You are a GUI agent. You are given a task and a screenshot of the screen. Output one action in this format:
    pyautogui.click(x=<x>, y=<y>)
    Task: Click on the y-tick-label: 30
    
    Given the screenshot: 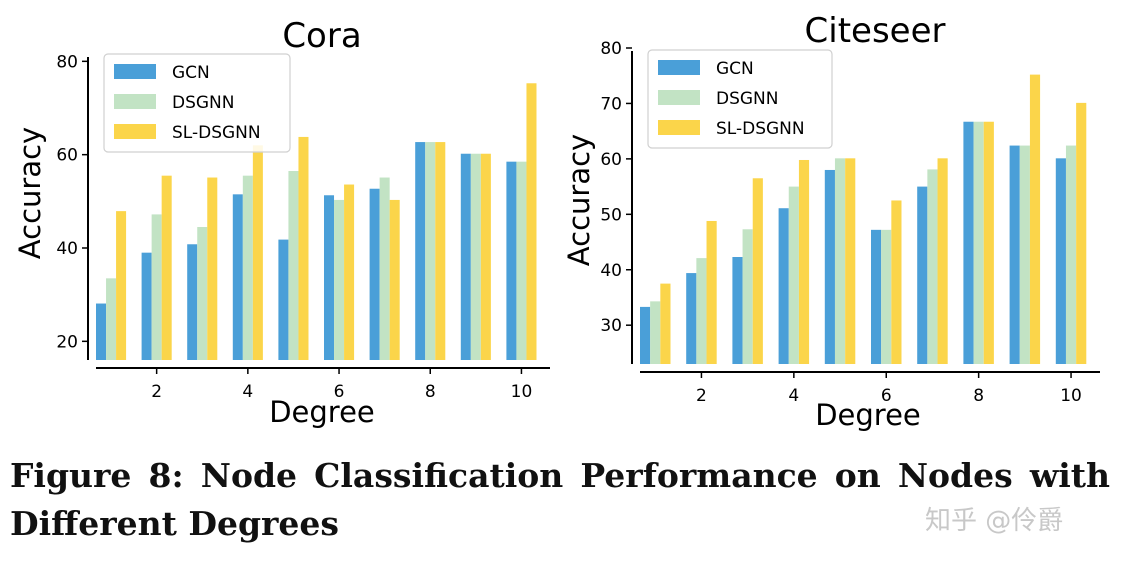 What is the action you would take?
    pyautogui.click(x=611, y=326)
    